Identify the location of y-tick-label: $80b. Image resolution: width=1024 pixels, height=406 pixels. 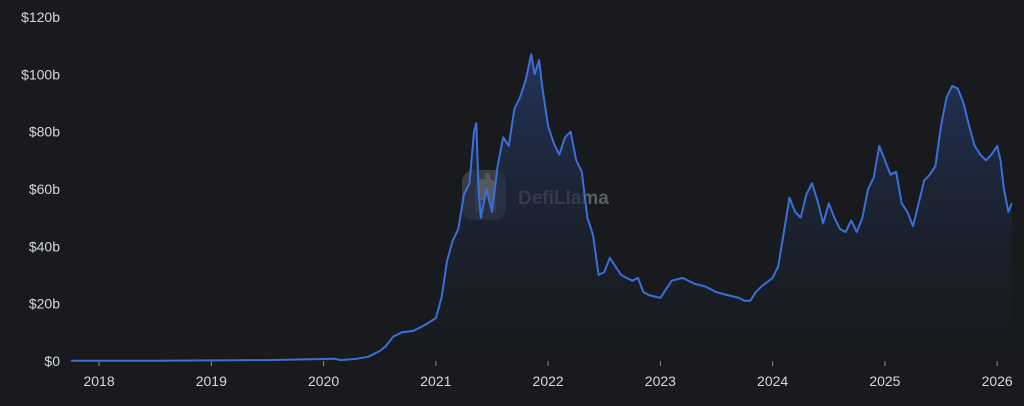
(44, 132).